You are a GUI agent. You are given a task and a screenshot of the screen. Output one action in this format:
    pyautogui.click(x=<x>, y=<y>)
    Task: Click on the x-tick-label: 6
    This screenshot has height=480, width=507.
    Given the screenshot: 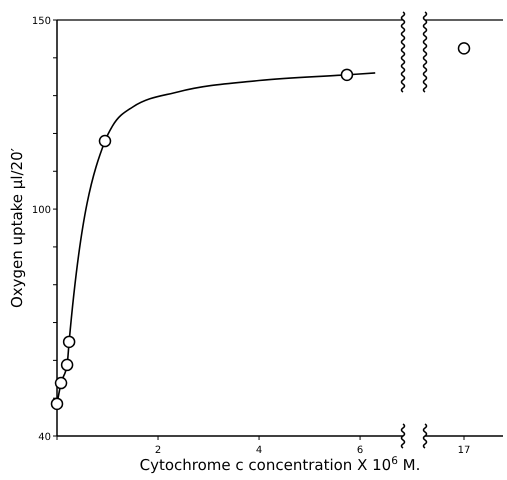 What is the action you would take?
    pyautogui.click(x=360, y=450)
    